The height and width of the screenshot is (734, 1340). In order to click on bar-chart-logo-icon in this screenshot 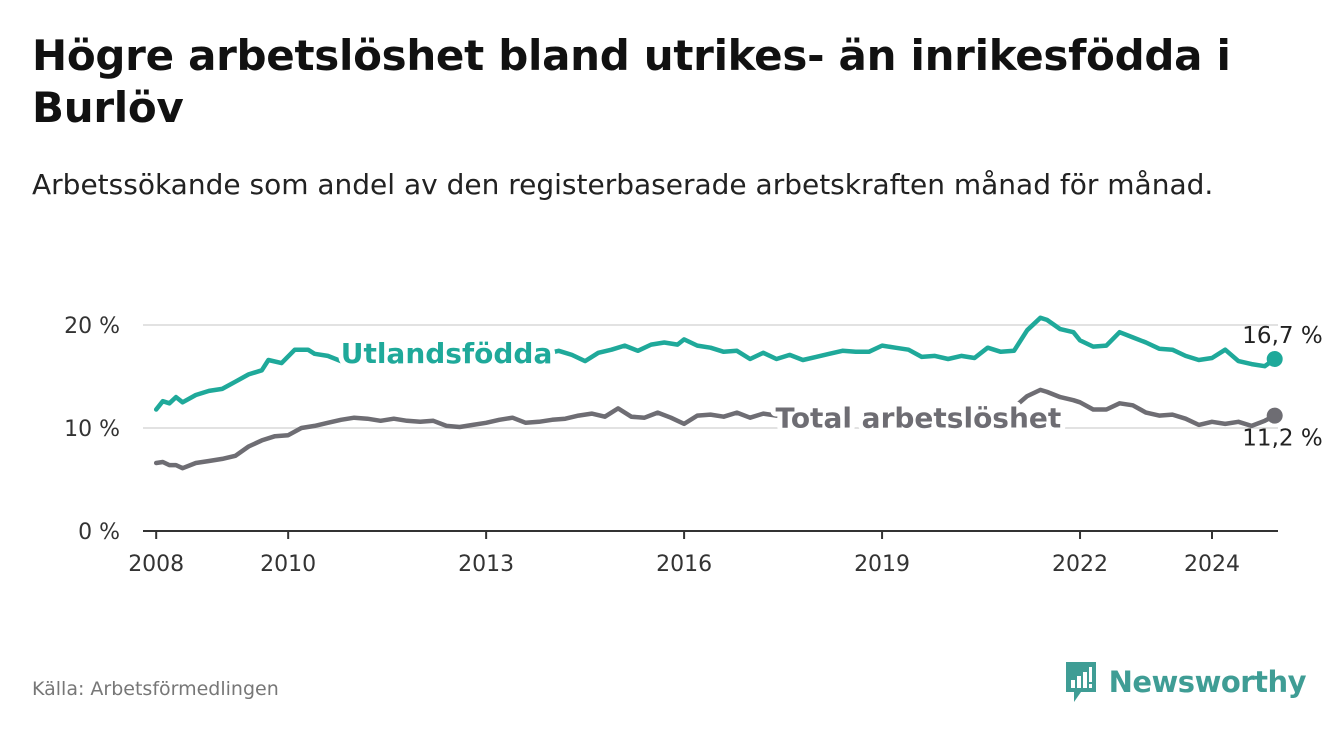, I will do `click(1080, 682)`.